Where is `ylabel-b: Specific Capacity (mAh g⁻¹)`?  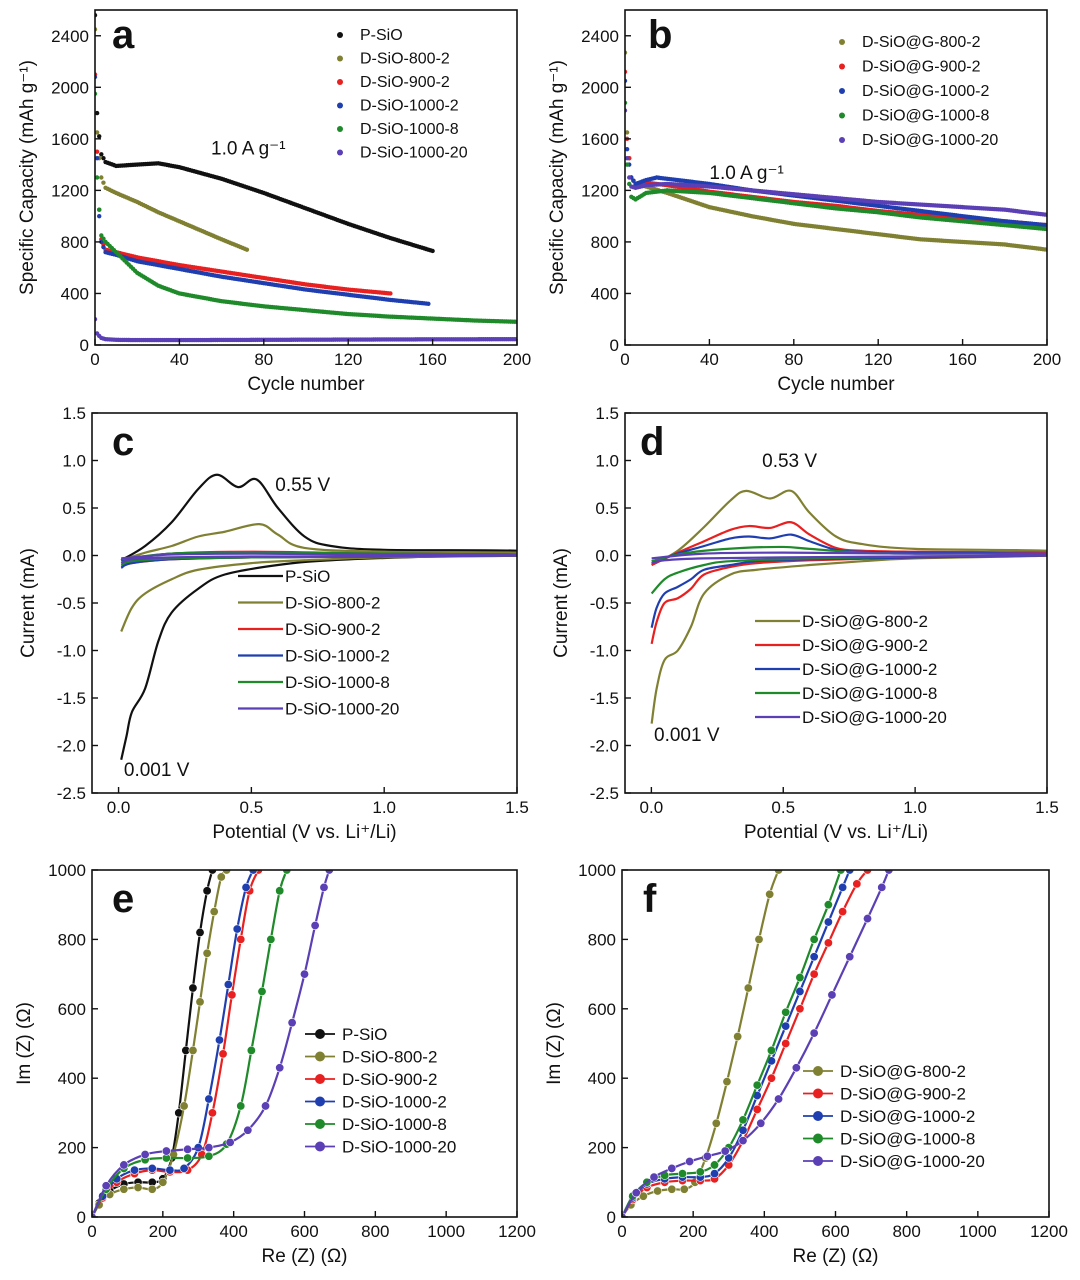 ylabel-b: Specific Capacity (mAh g⁻¹) is located at coordinates (557, 177).